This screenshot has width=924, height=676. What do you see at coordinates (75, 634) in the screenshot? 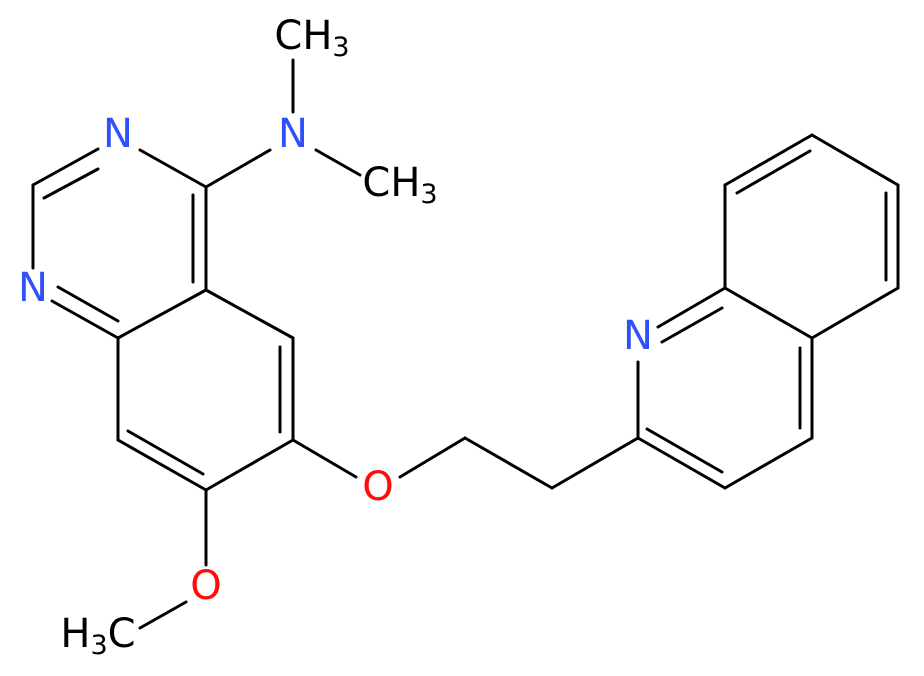
I see `label-main: H` at bounding box center [75, 634].